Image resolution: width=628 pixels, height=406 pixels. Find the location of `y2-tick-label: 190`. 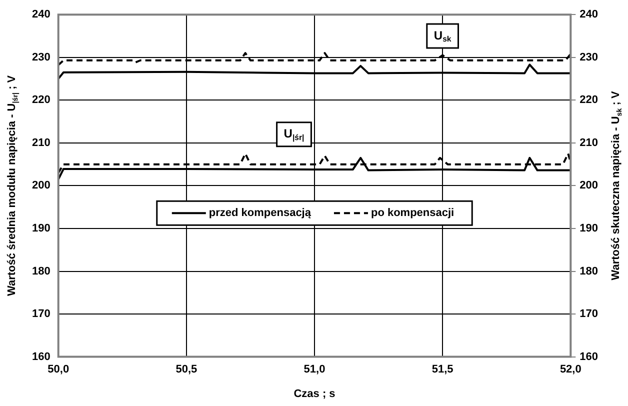

y2-tick-label: 190 is located at coordinates (589, 228).